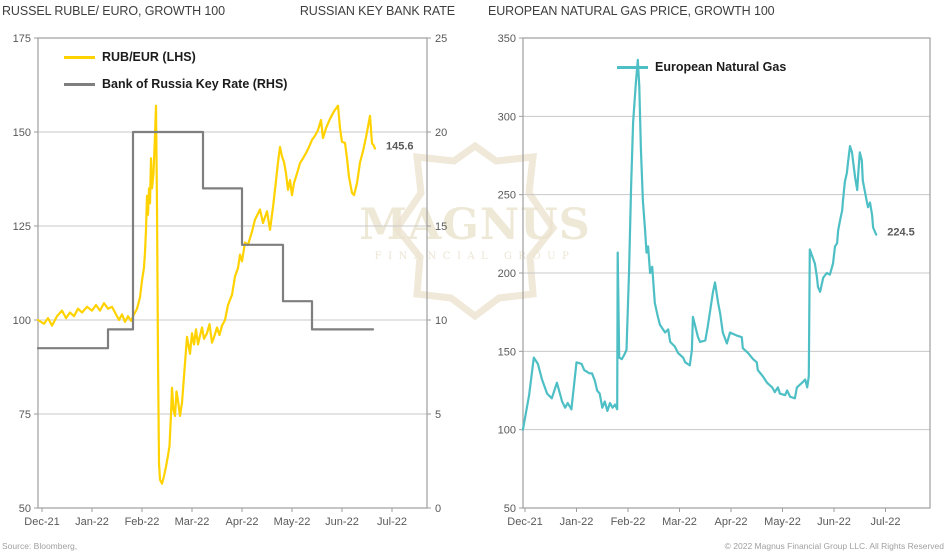 The image size is (947, 558). I want to click on ruble-chart-x-axis-label: Dec-21, so click(41, 522).